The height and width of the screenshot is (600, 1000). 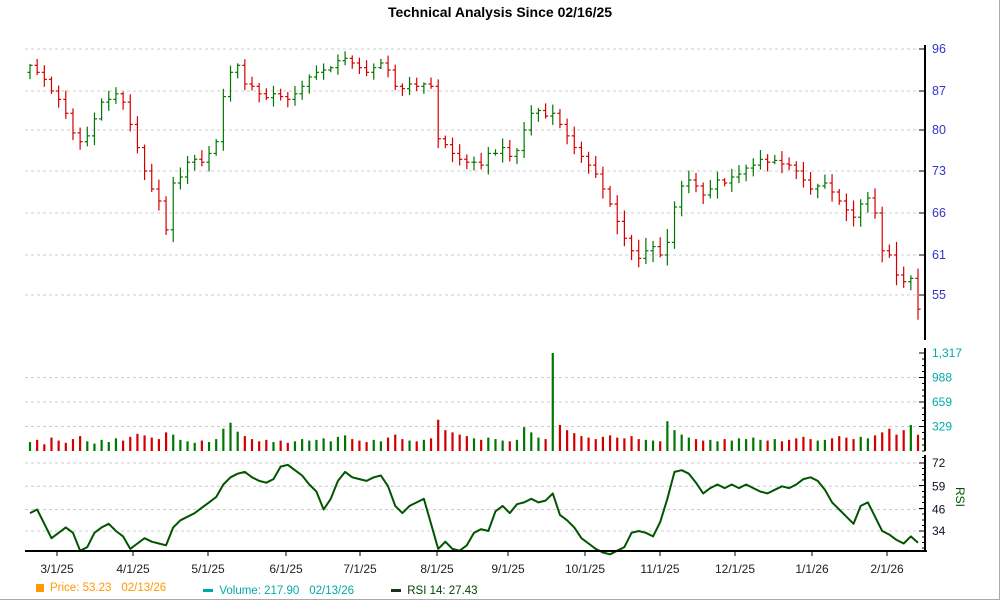 What do you see at coordinates (133, 569) in the screenshot?
I see `x-axis-tick-label: 4/1/25` at bounding box center [133, 569].